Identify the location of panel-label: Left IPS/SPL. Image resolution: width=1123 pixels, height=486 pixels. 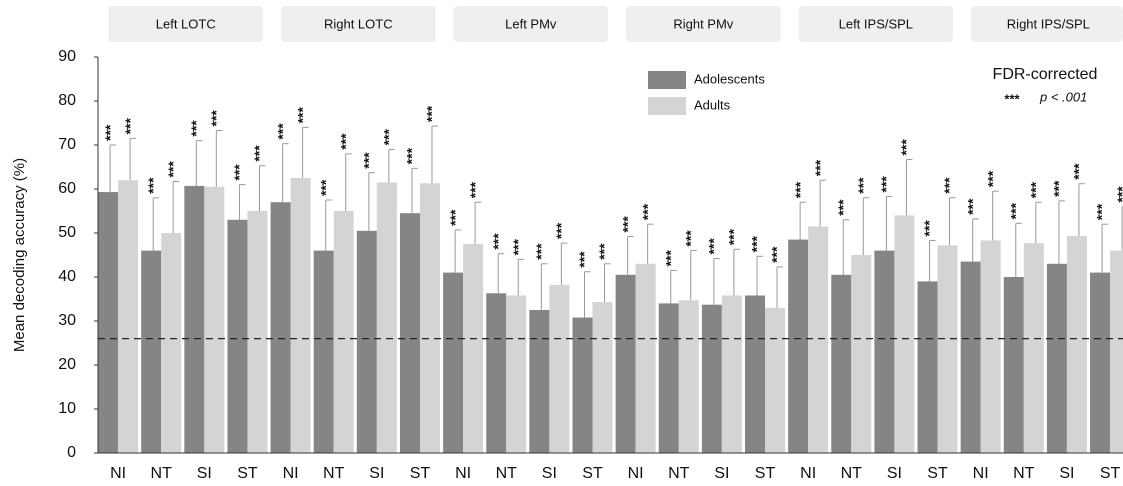
(876, 23).